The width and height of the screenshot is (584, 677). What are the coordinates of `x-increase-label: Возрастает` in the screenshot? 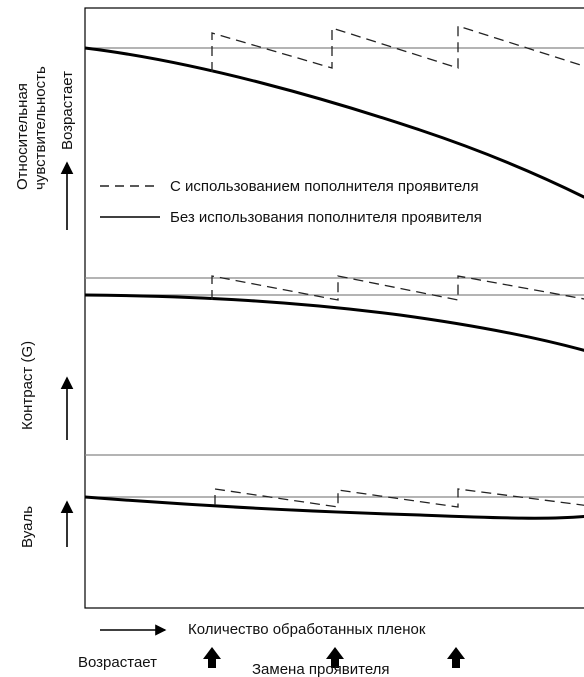 It's located at (117, 662).